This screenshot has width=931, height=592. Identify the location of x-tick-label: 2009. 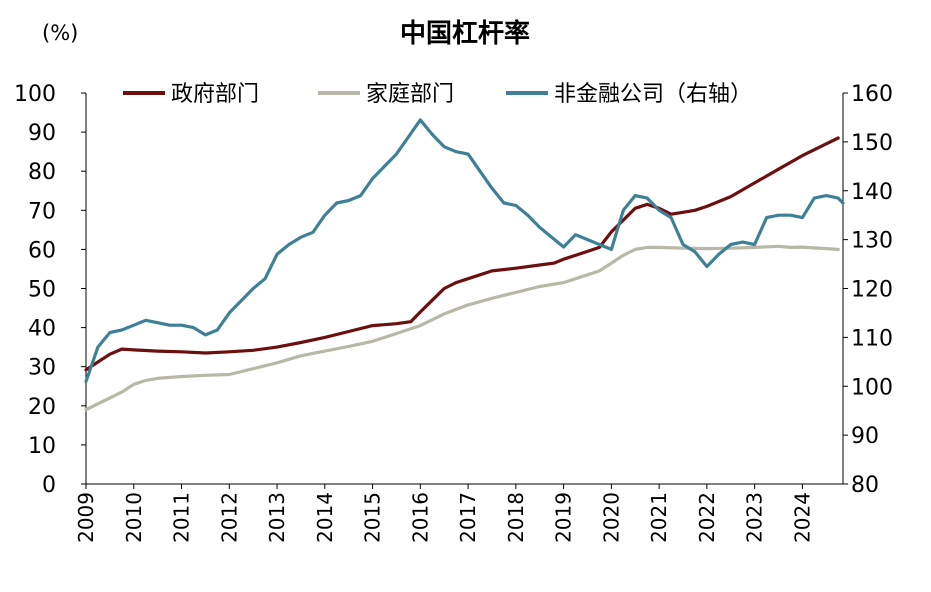
(86, 517).